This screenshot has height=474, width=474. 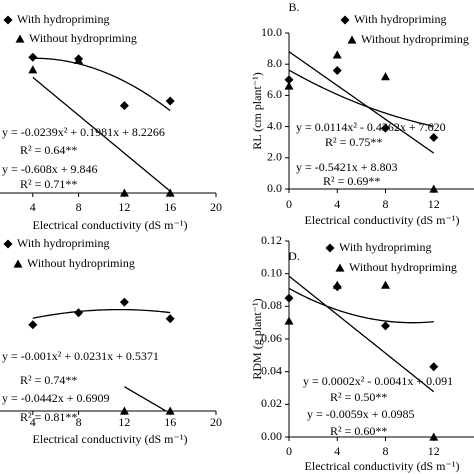 What do you see at coordinates (271, 32) in the screenshot?
I see `y-tick-label: 10.0` at bounding box center [271, 32].